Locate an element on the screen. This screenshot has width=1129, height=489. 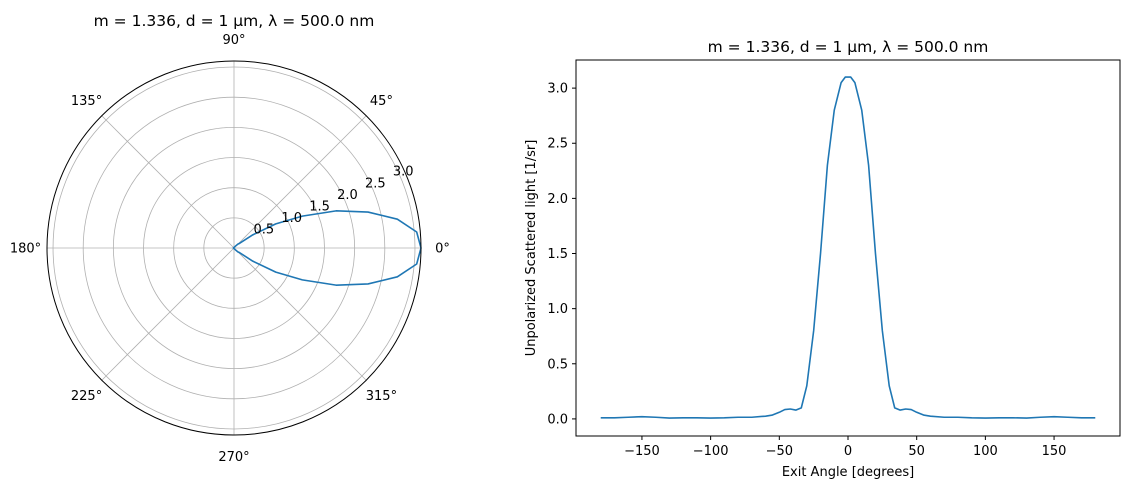
polar-theta-tick-label: 270° is located at coordinates (233, 457).